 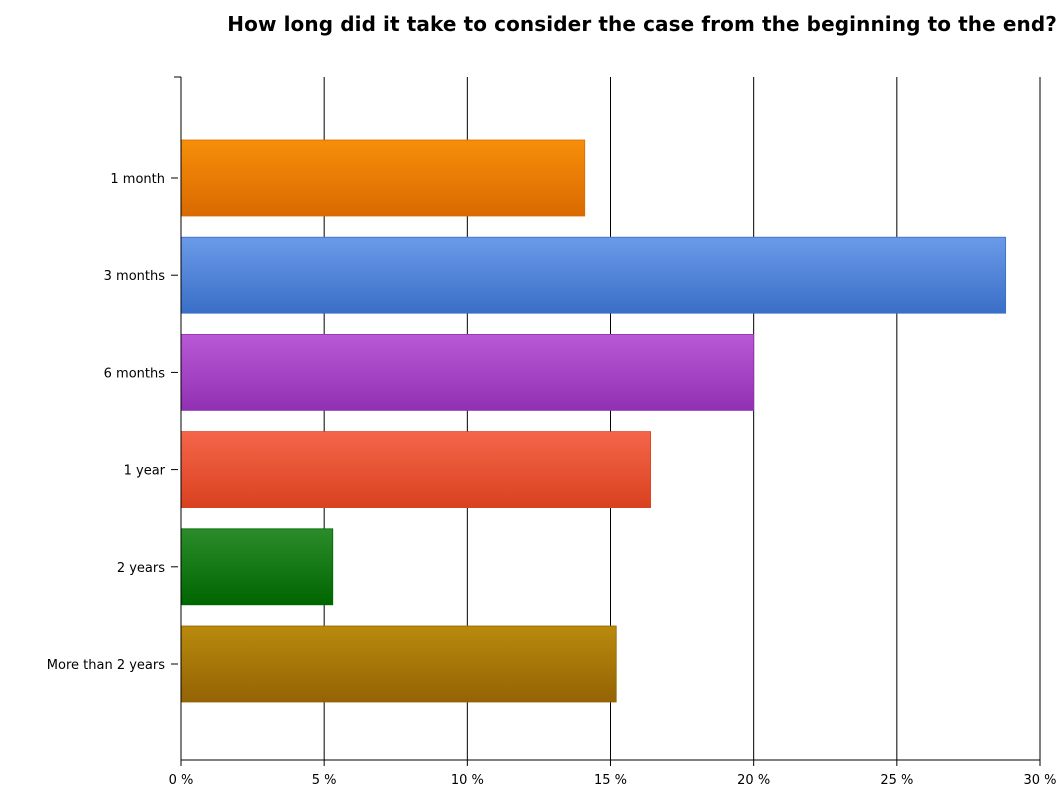 I want to click on category-label: 1 year, so click(x=145, y=471).